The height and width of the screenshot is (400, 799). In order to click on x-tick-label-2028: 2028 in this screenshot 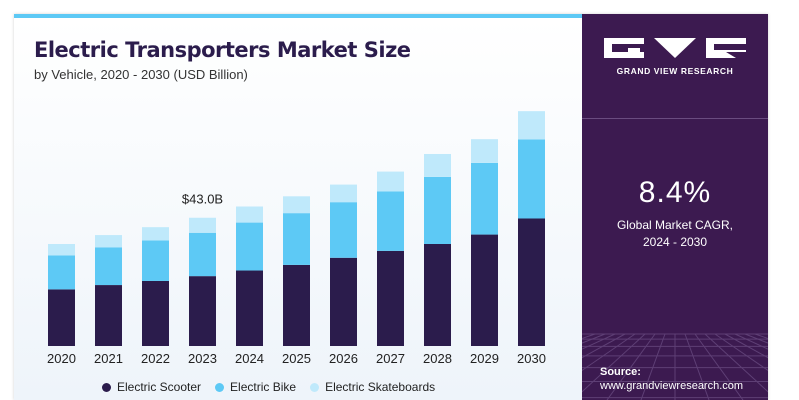, I will do `click(437, 358)`.